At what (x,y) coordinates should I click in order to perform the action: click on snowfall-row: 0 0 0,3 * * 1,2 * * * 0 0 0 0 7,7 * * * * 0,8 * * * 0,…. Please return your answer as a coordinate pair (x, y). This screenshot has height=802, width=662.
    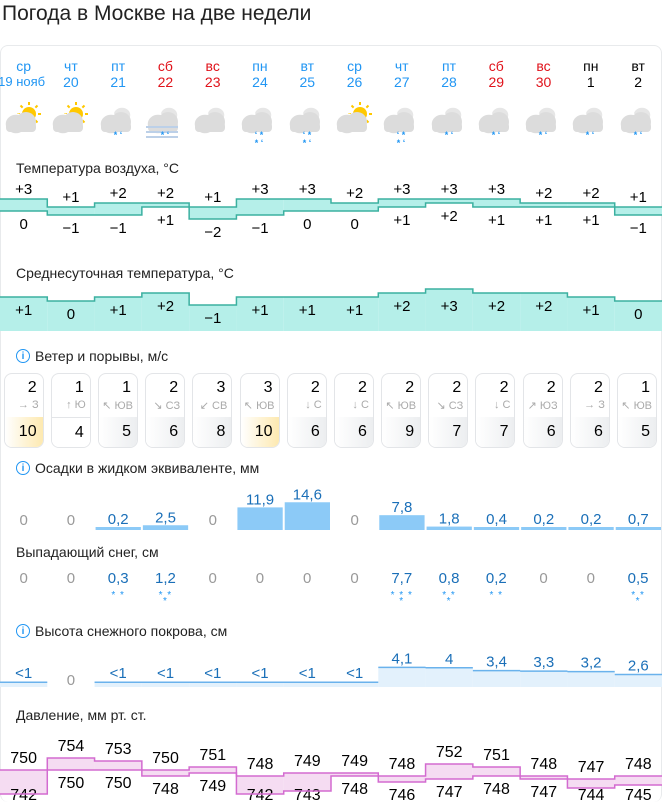
    Looking at the image, I should click on (331, 588).